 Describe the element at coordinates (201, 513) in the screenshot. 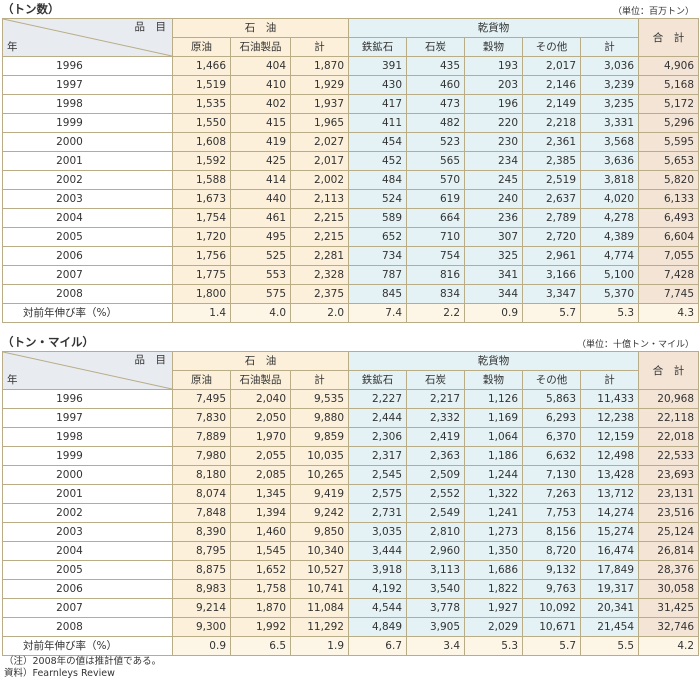

I see `value-cell: 7,848` at that location.